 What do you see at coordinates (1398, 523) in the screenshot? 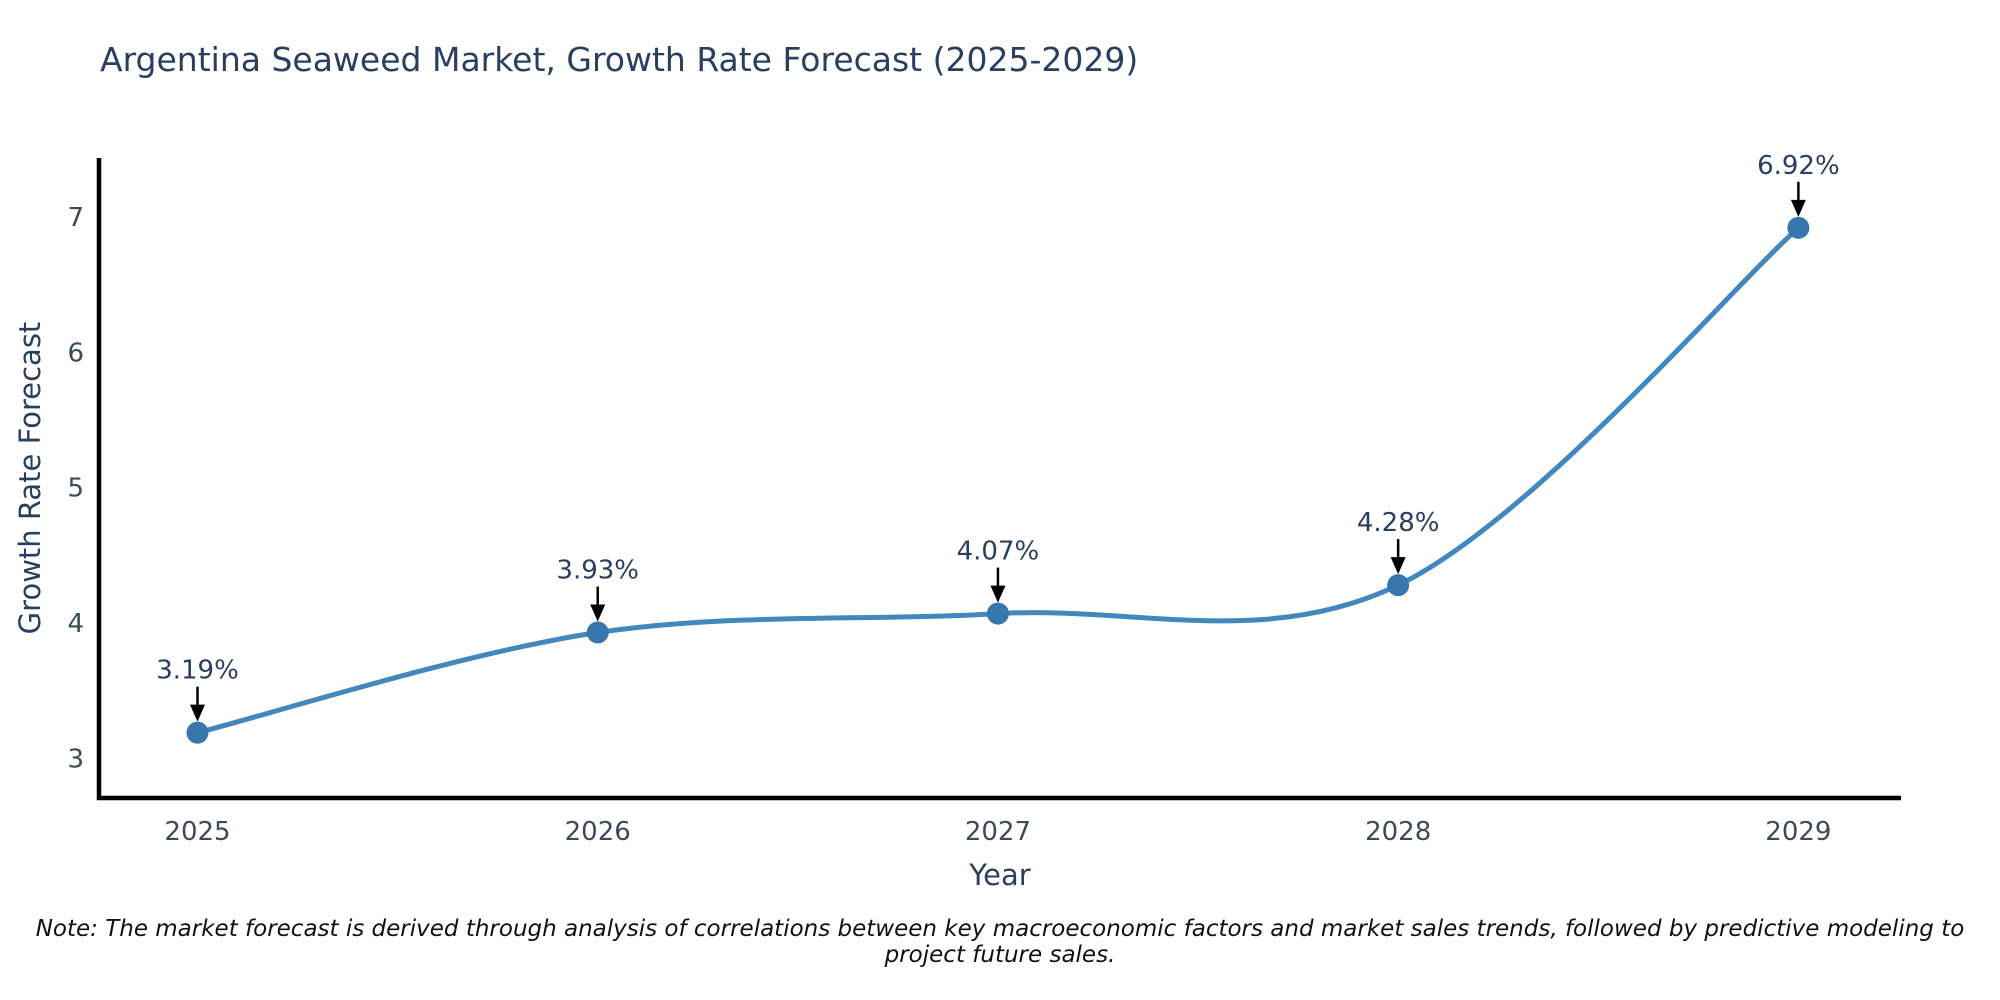
I see `point-annotation: 4.28%` at bounding box center [1398, 523].